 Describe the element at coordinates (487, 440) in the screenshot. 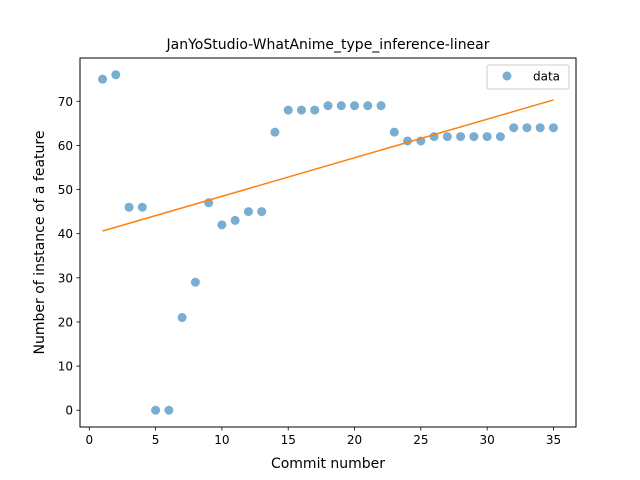

I see `x-tick-label: 30` at that location.